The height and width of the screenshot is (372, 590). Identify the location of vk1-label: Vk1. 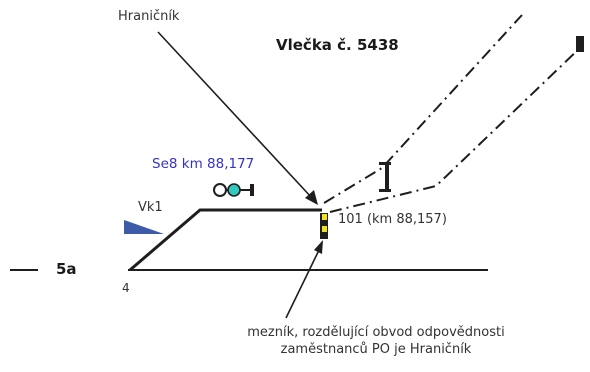
(150, 207).